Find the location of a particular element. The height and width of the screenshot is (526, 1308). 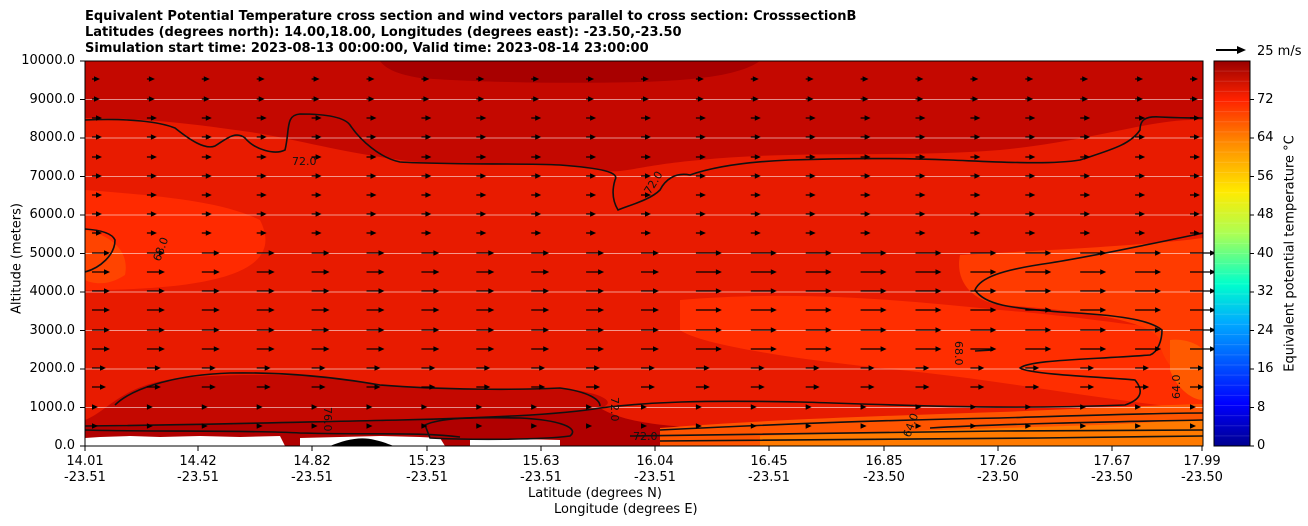

colorbar-tick-label: 64 is located at coordinates (1265, 137).